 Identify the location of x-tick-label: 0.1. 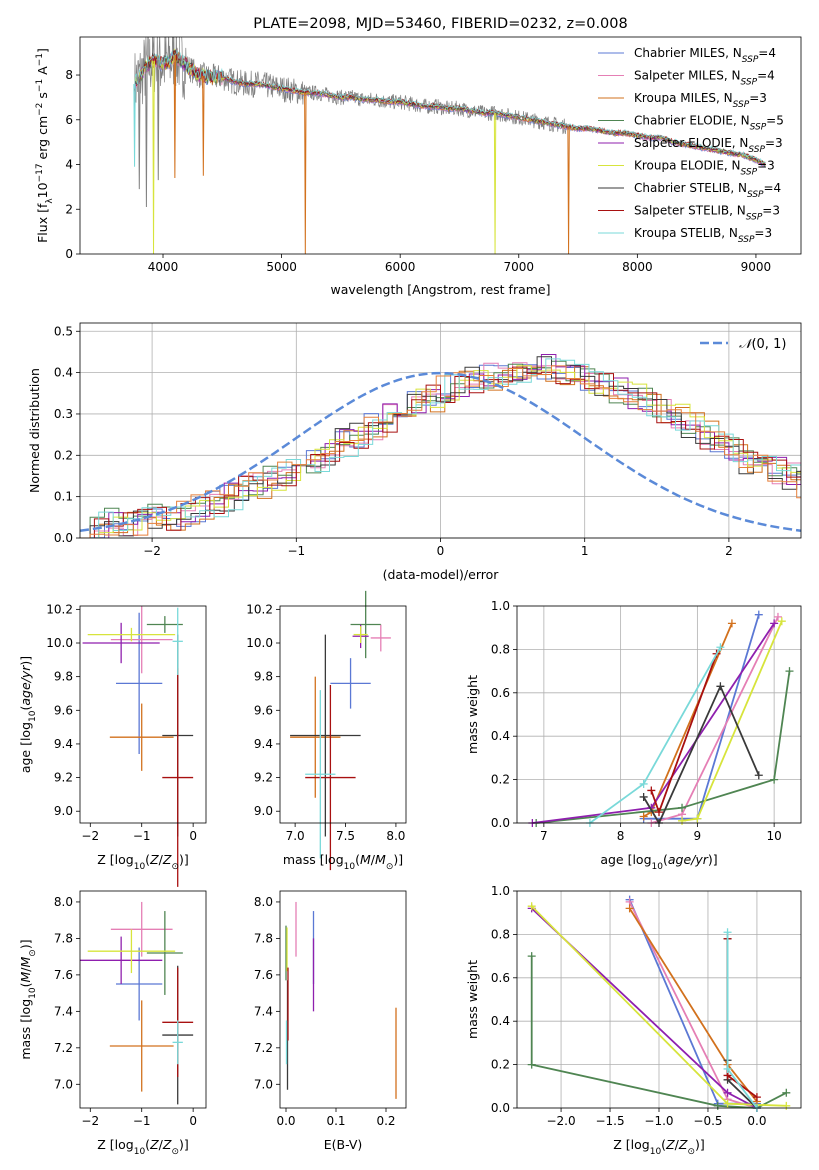
(335, 1121).